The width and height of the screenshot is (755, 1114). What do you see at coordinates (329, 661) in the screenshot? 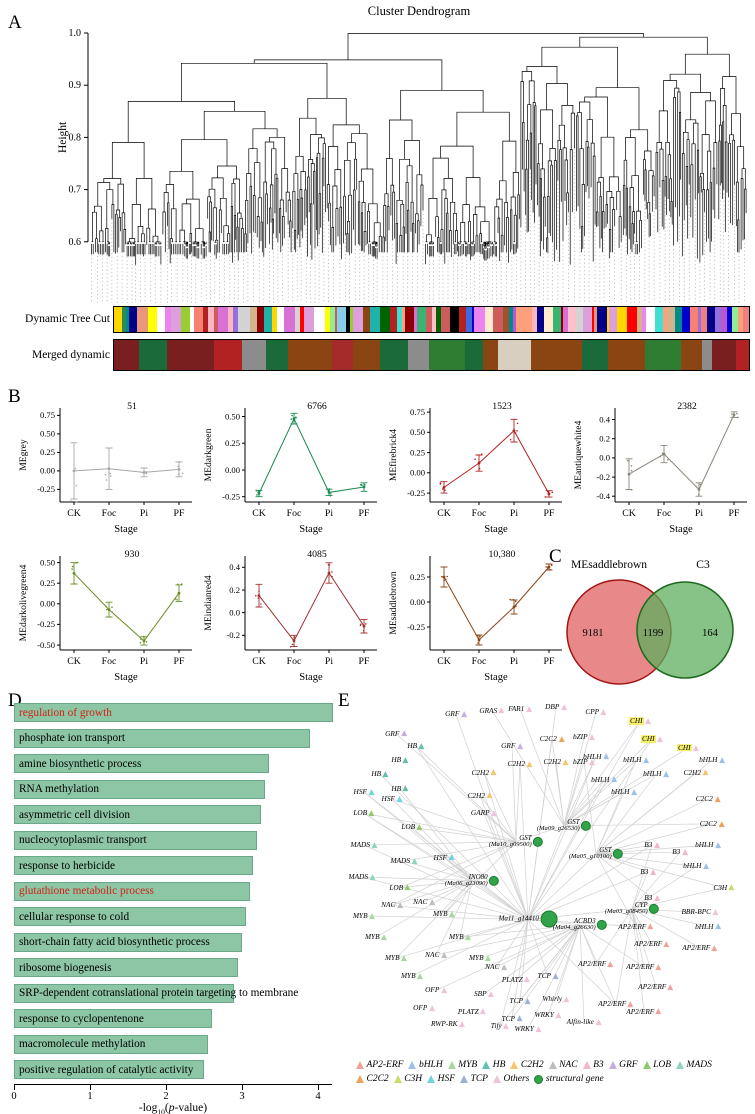
I see `svg-text: Pi` at bounding box center [329, 661].